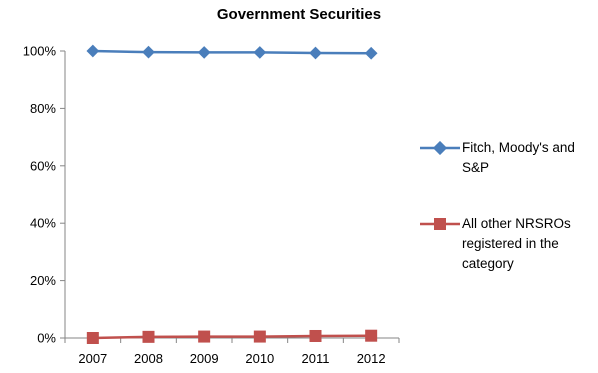  What do you see at coordinates (43, 108) in the screenshot?
I see `y-tick-label: 80%` at bounding box center [43, 108].